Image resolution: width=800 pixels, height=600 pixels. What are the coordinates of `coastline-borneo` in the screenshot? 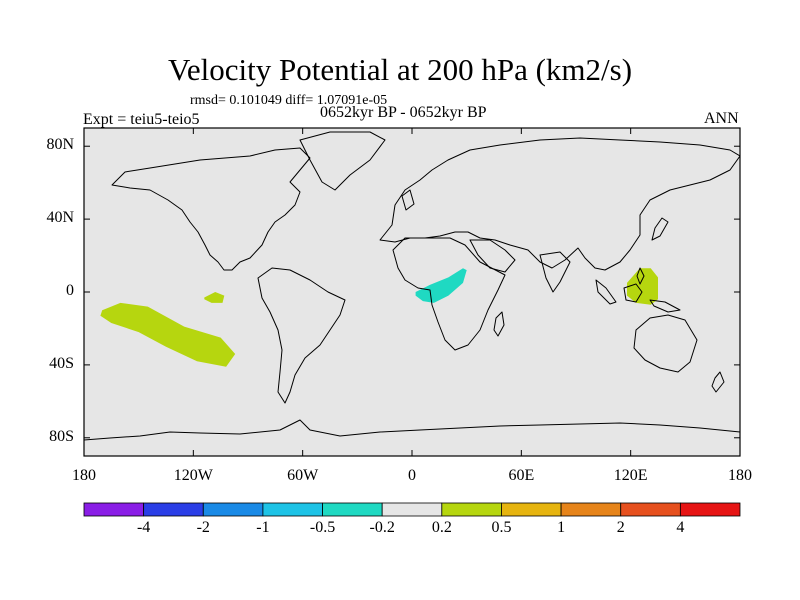 It's located at (633, 293).